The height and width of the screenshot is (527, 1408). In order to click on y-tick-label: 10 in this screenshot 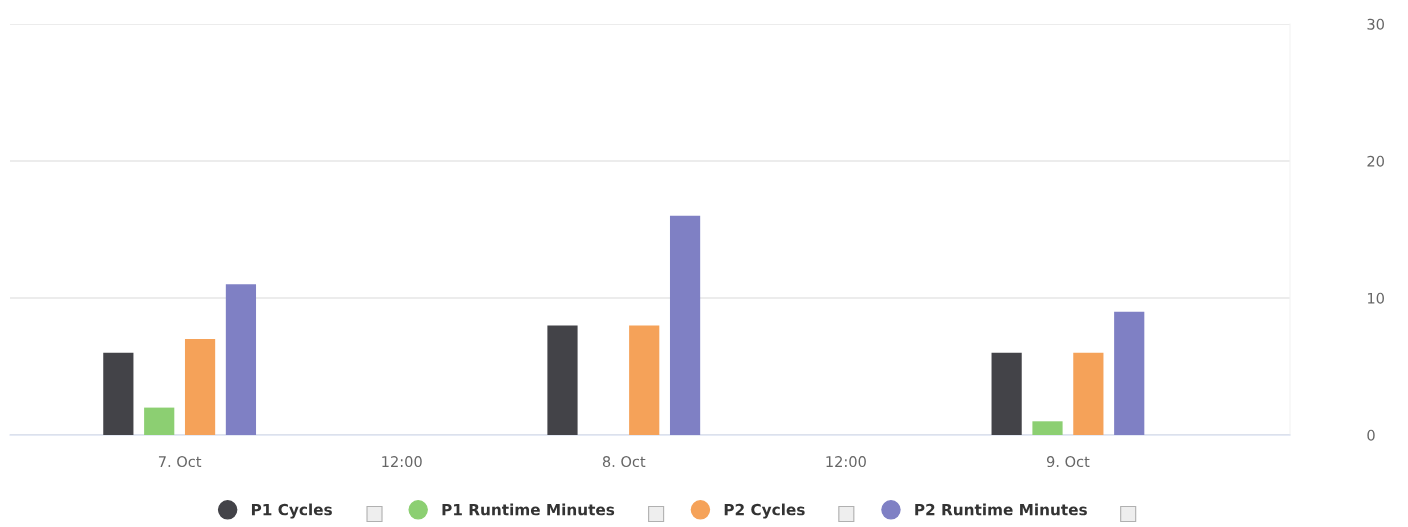, I will do `click(1375, 298)`.